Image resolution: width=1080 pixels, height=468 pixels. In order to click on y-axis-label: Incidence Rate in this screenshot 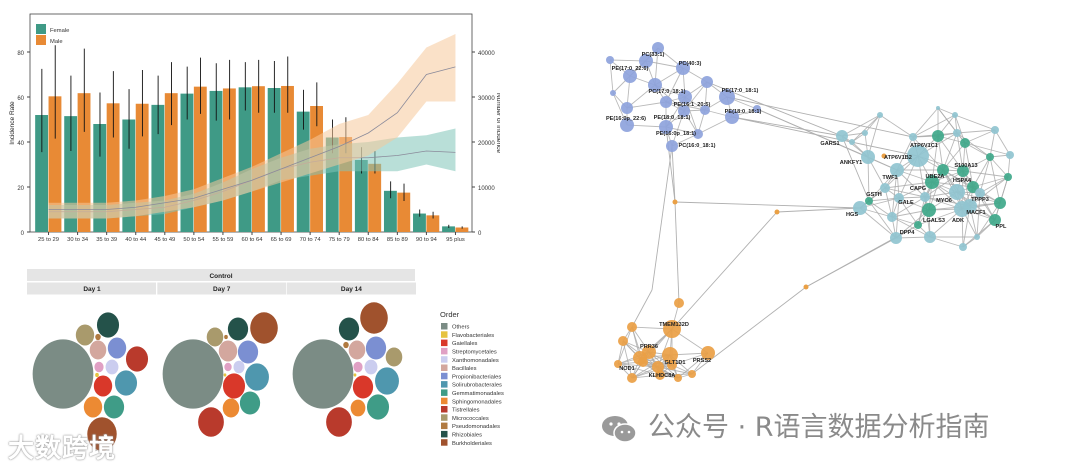, I will do `click(12, 123)`.